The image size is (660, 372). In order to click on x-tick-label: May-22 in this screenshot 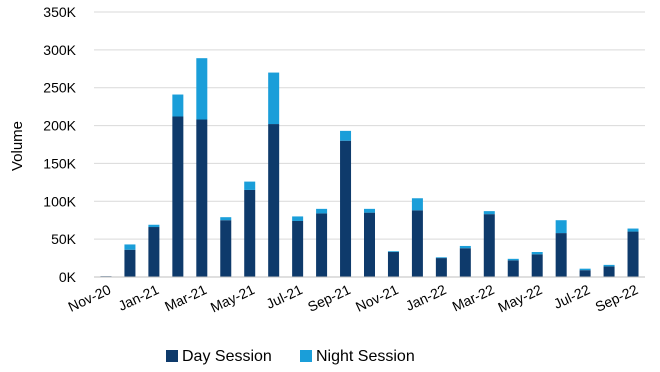, I will do `click(519, 298)`.